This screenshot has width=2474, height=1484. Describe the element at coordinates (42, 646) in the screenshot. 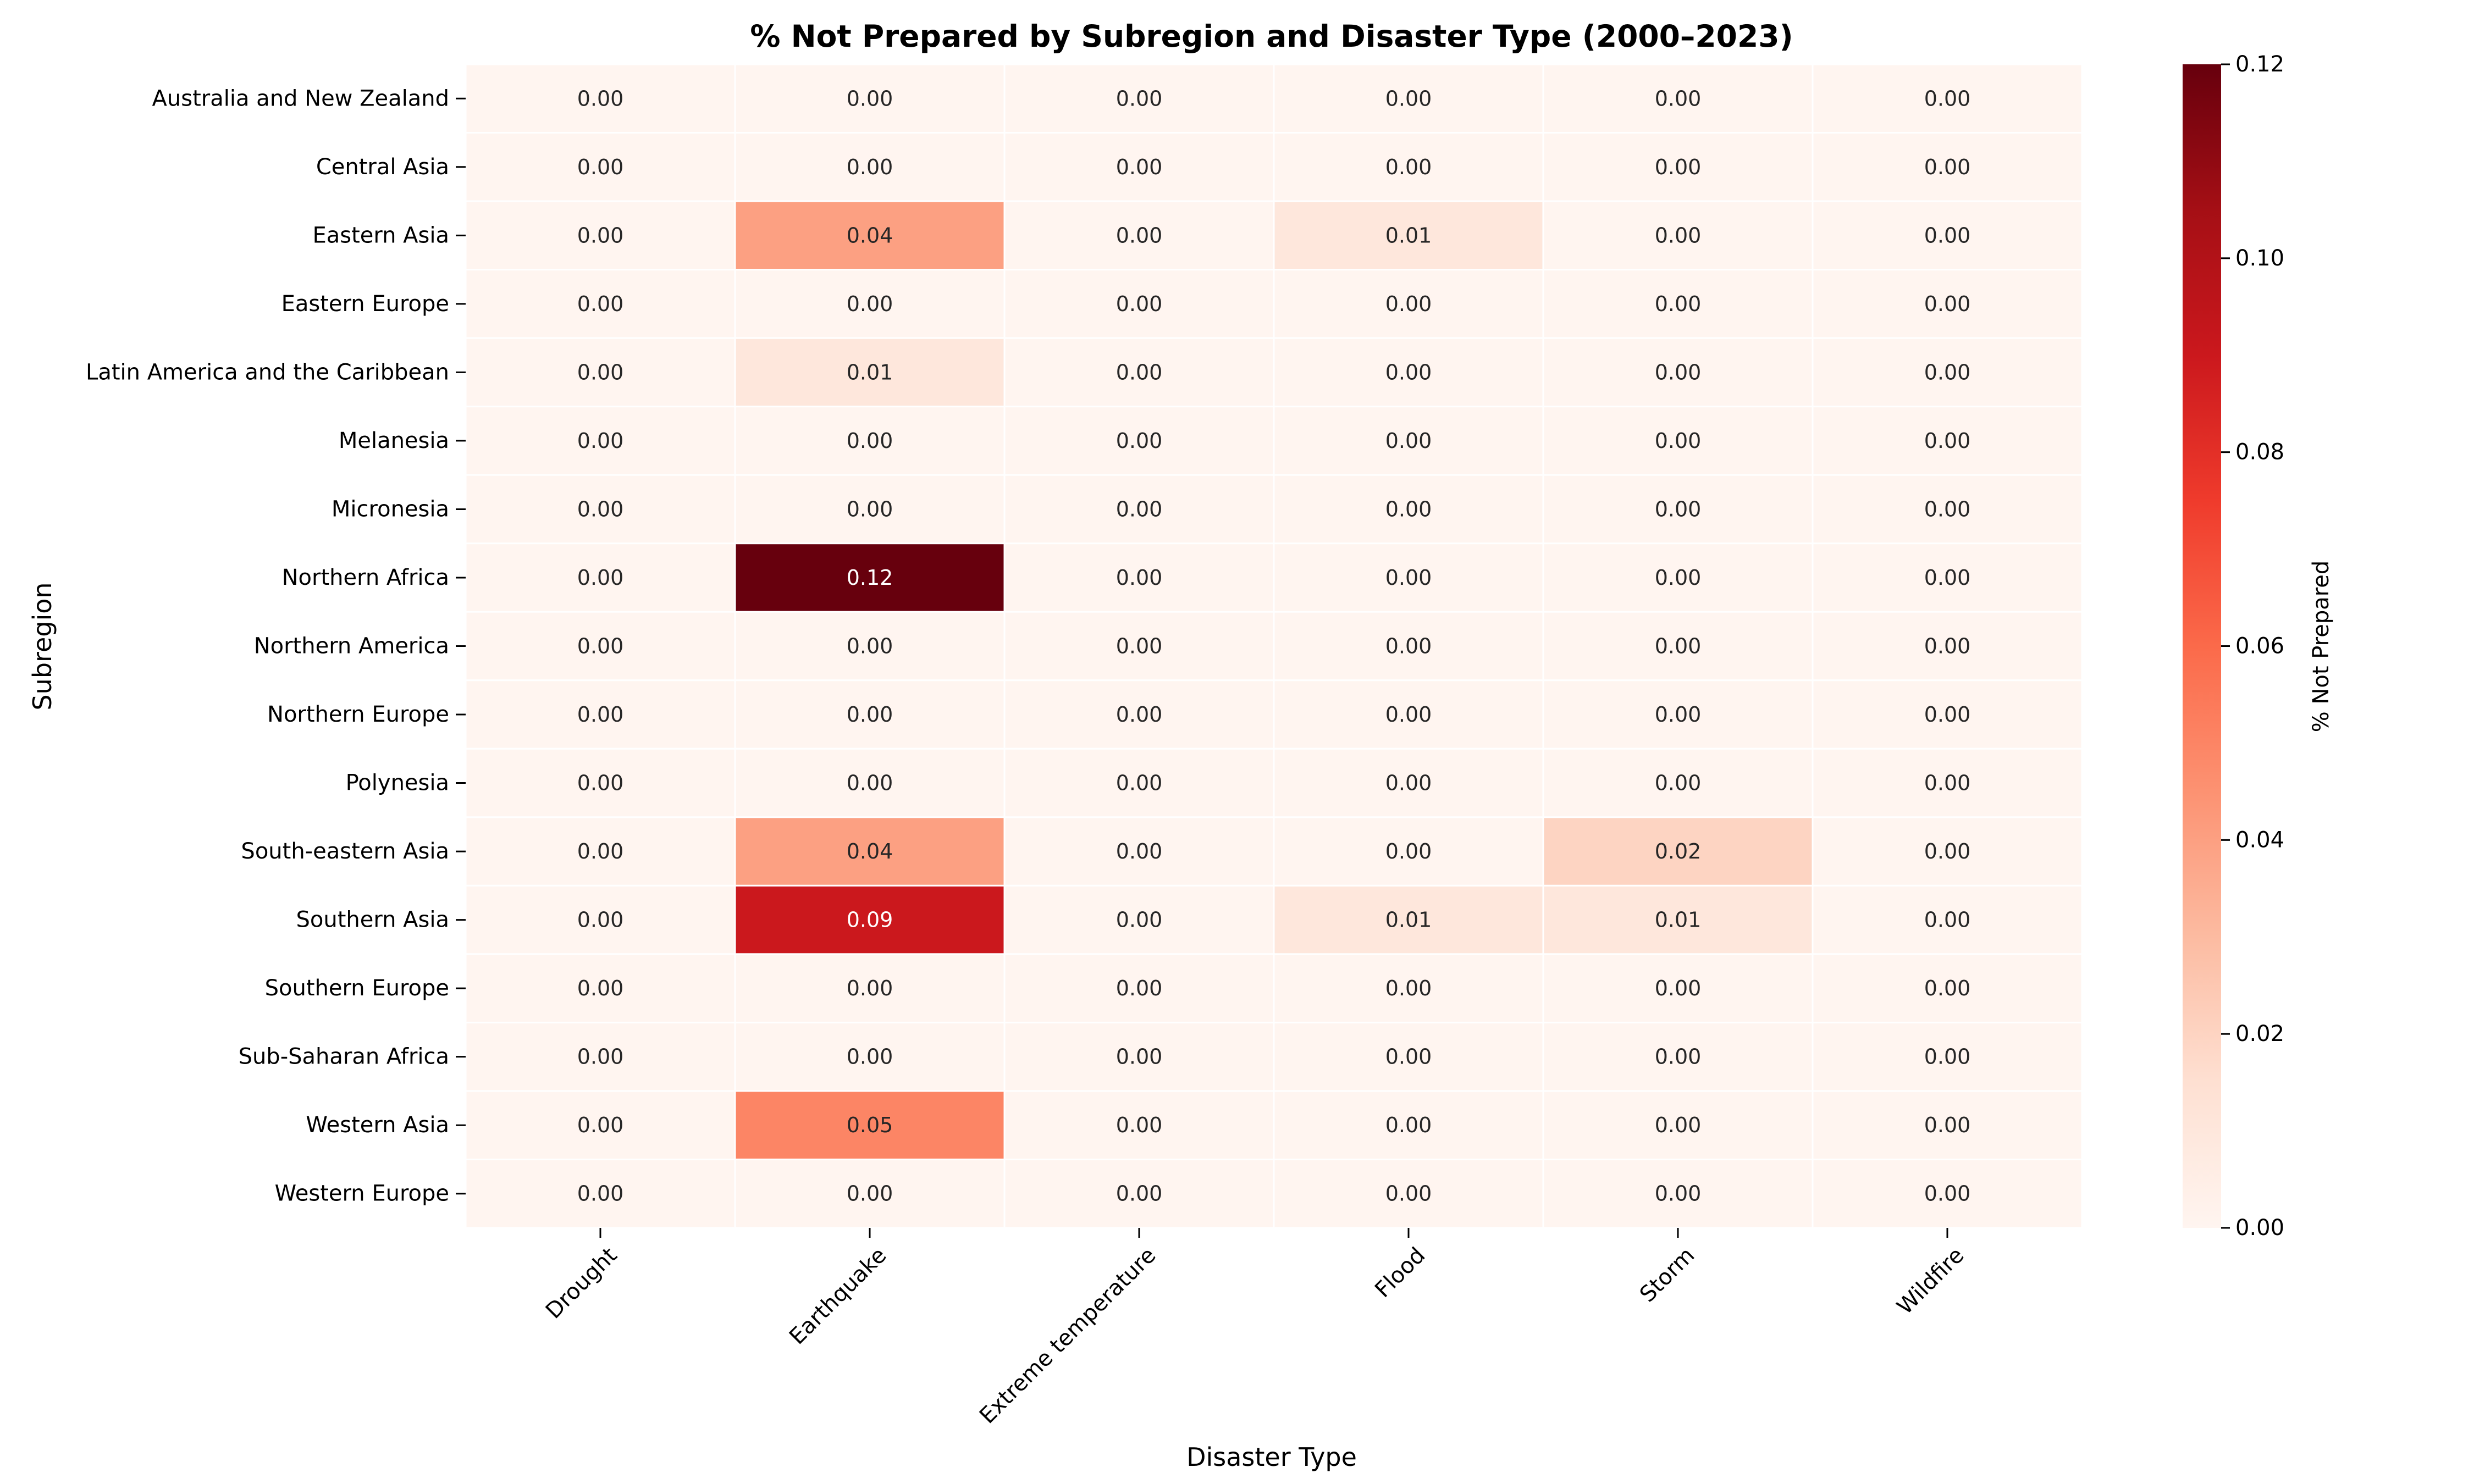

I see `y-axis-label: Subregion` at that location.